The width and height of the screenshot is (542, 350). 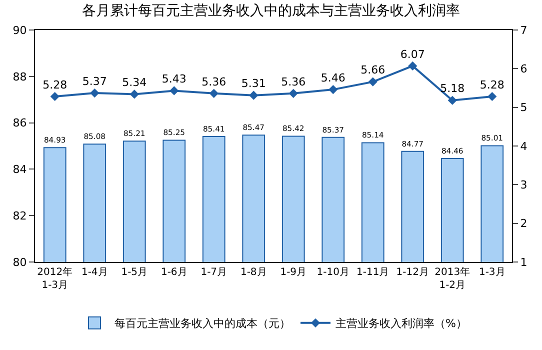 What do you see at coordinates (524, 107) in the screenshot?
I see `y2-tick-label: 5` at bounding box center [524, 107].